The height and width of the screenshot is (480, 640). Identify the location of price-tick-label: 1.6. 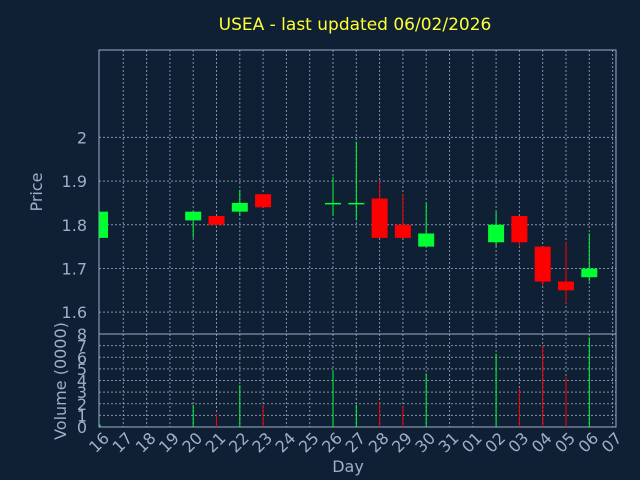
(74, 312).